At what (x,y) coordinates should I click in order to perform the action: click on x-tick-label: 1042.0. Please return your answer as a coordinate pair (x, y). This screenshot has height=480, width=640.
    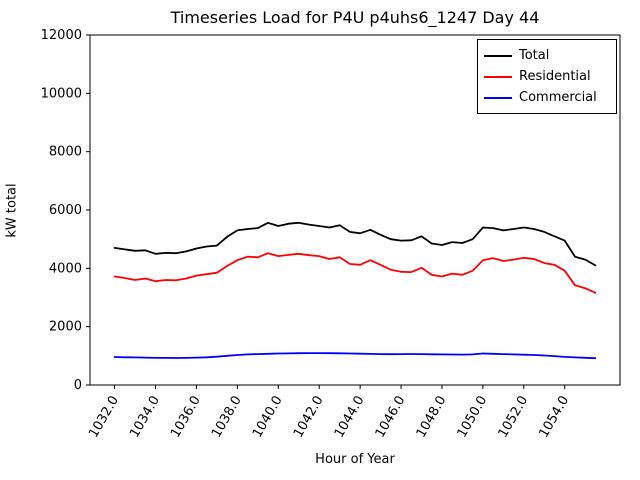
    Looking at the image, I should click on (309, 417).